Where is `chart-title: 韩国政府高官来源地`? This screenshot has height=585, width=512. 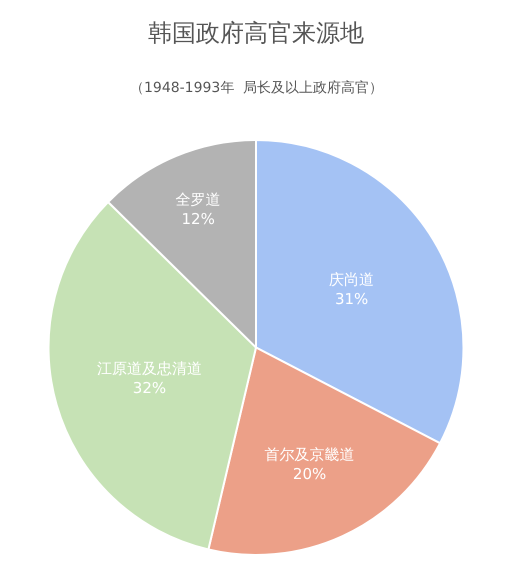 chart-title: 韩国政府高官来源地 is located at coordinates (256, 32).